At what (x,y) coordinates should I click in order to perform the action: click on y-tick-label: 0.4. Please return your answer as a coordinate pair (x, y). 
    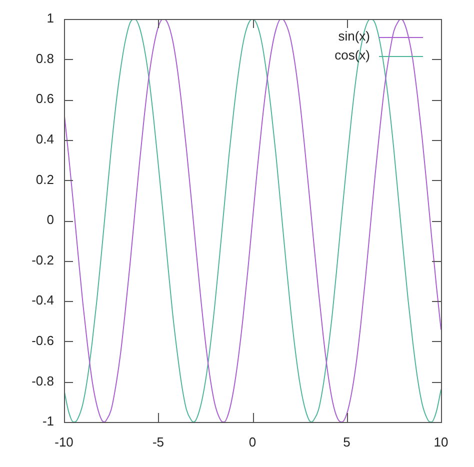
    Looking at the image, I should click on (45, 138).